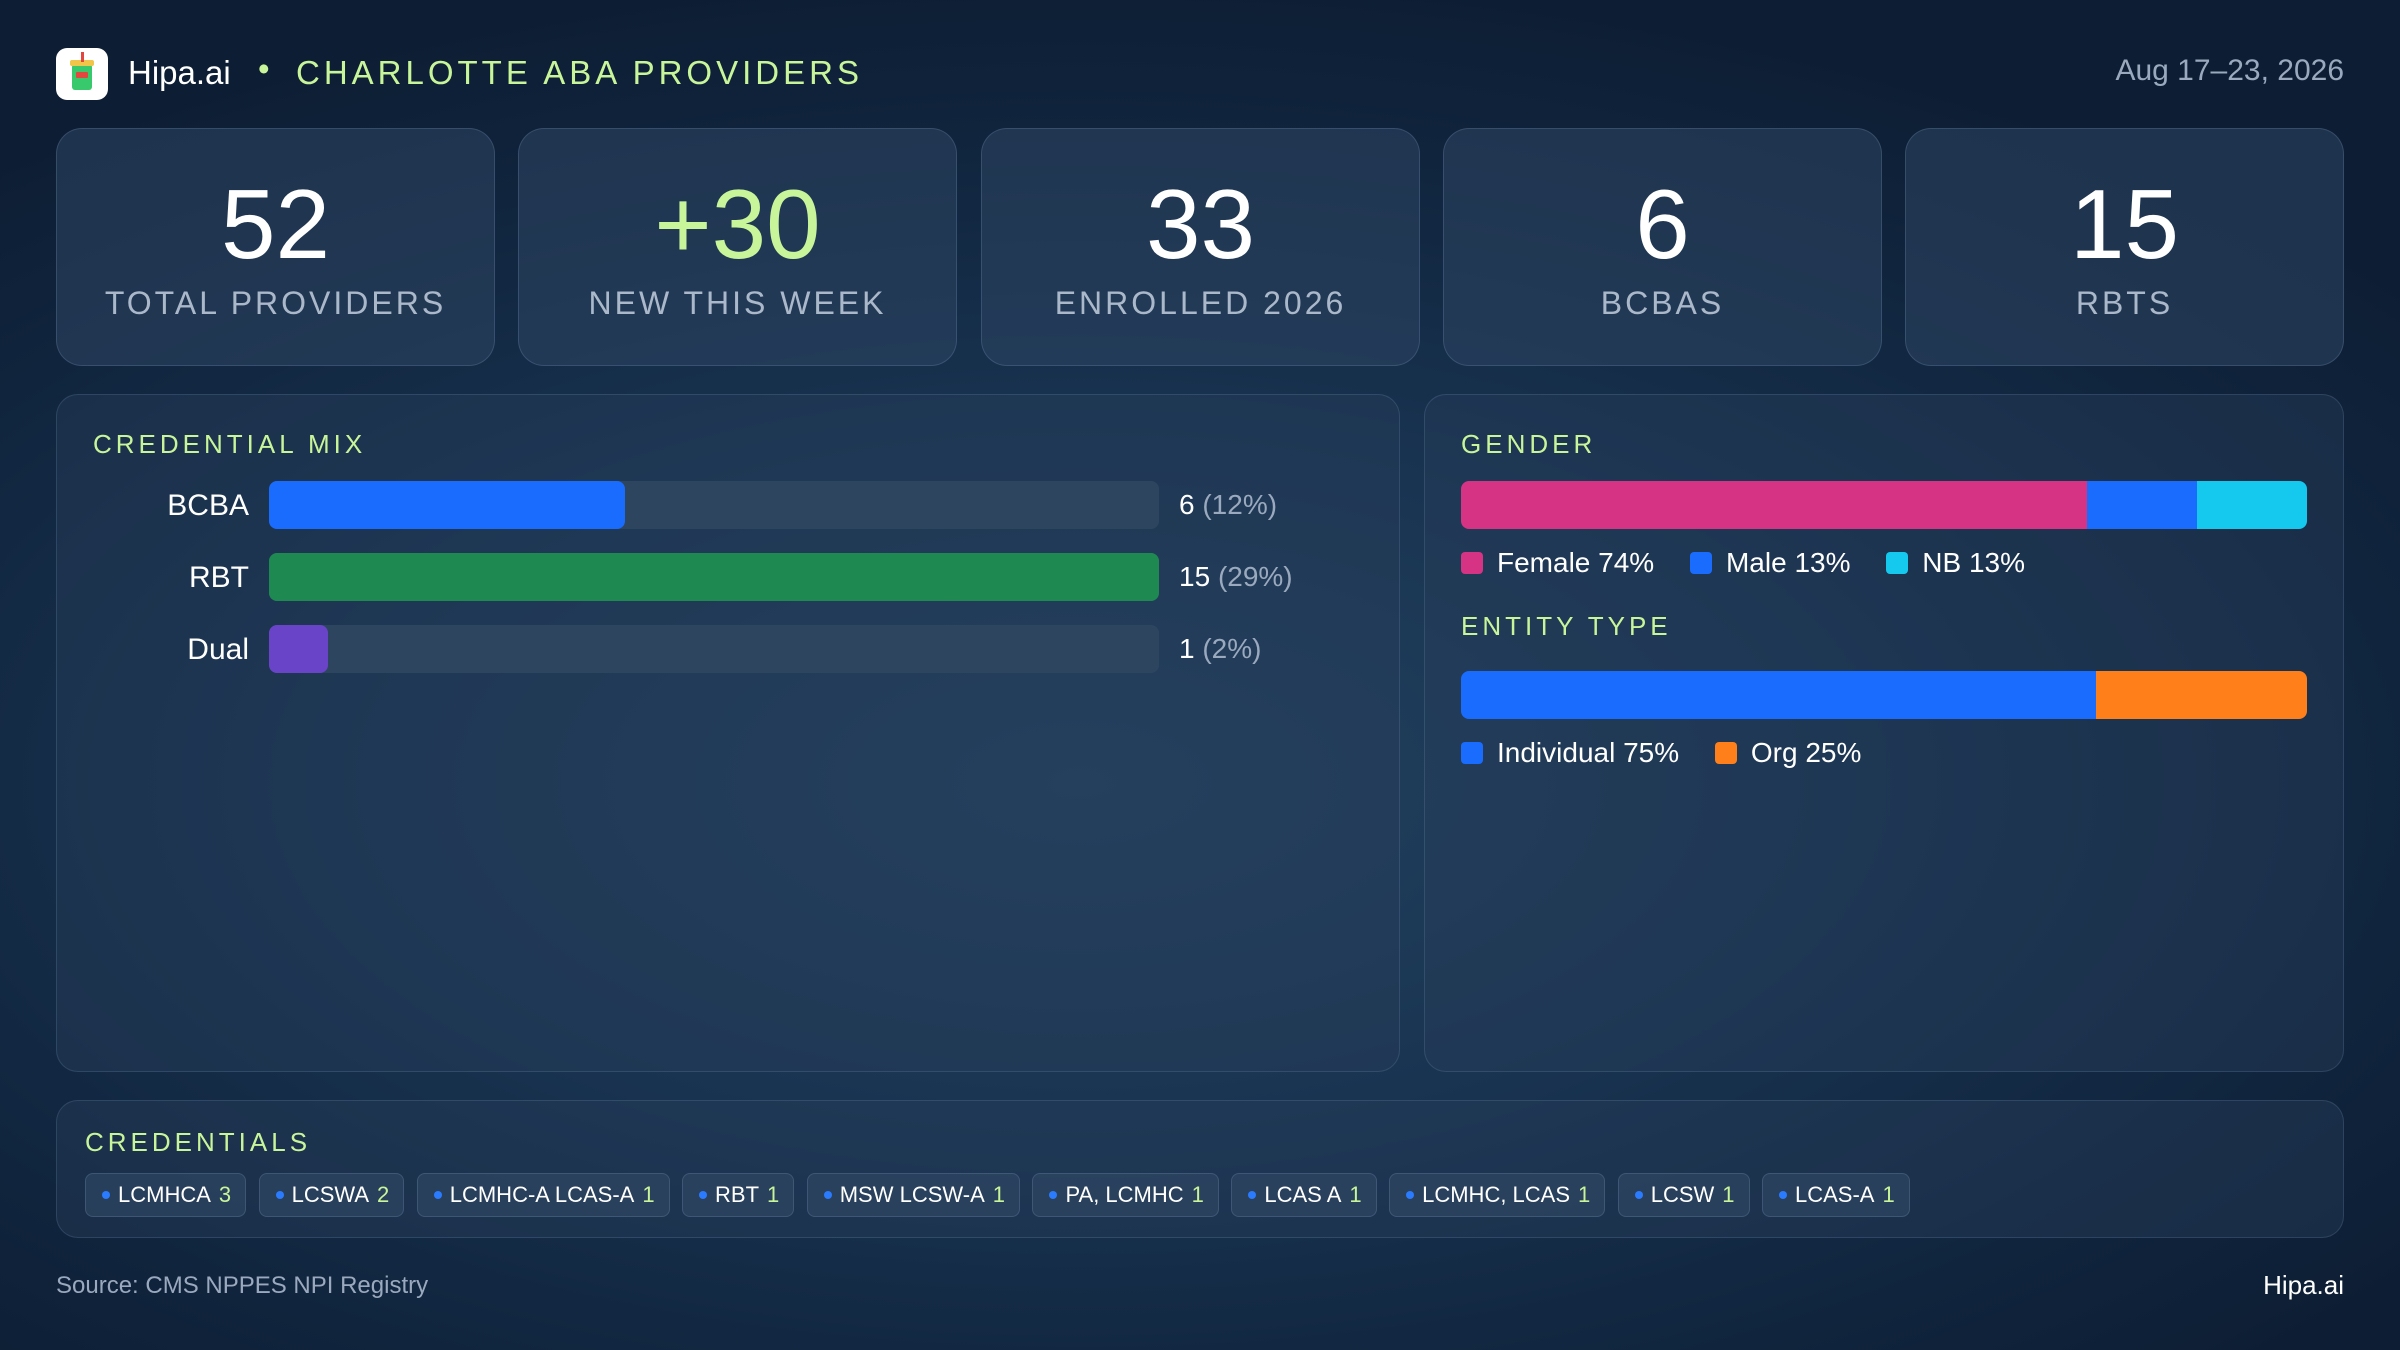 The width and height of the screenshot is (2400, 1350). Describe the element at coordinates (714, 649) in the screenshot. I see `bar-track-dual` at that location.